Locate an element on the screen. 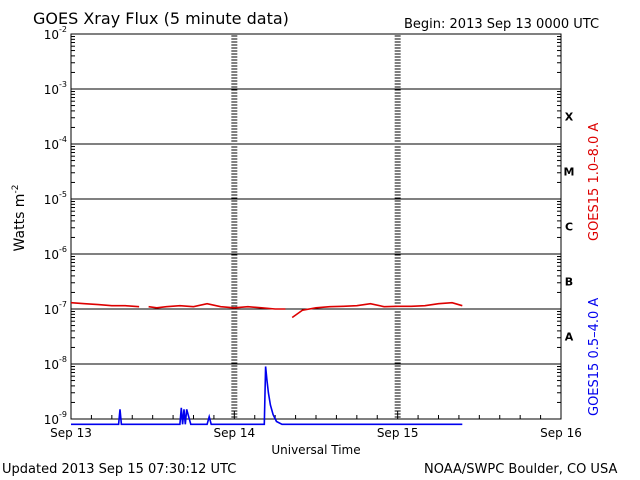 The height and width of the screenshot is (480, 640). y-axis-label: Watts m-2 is located at coordinates (19, 218).